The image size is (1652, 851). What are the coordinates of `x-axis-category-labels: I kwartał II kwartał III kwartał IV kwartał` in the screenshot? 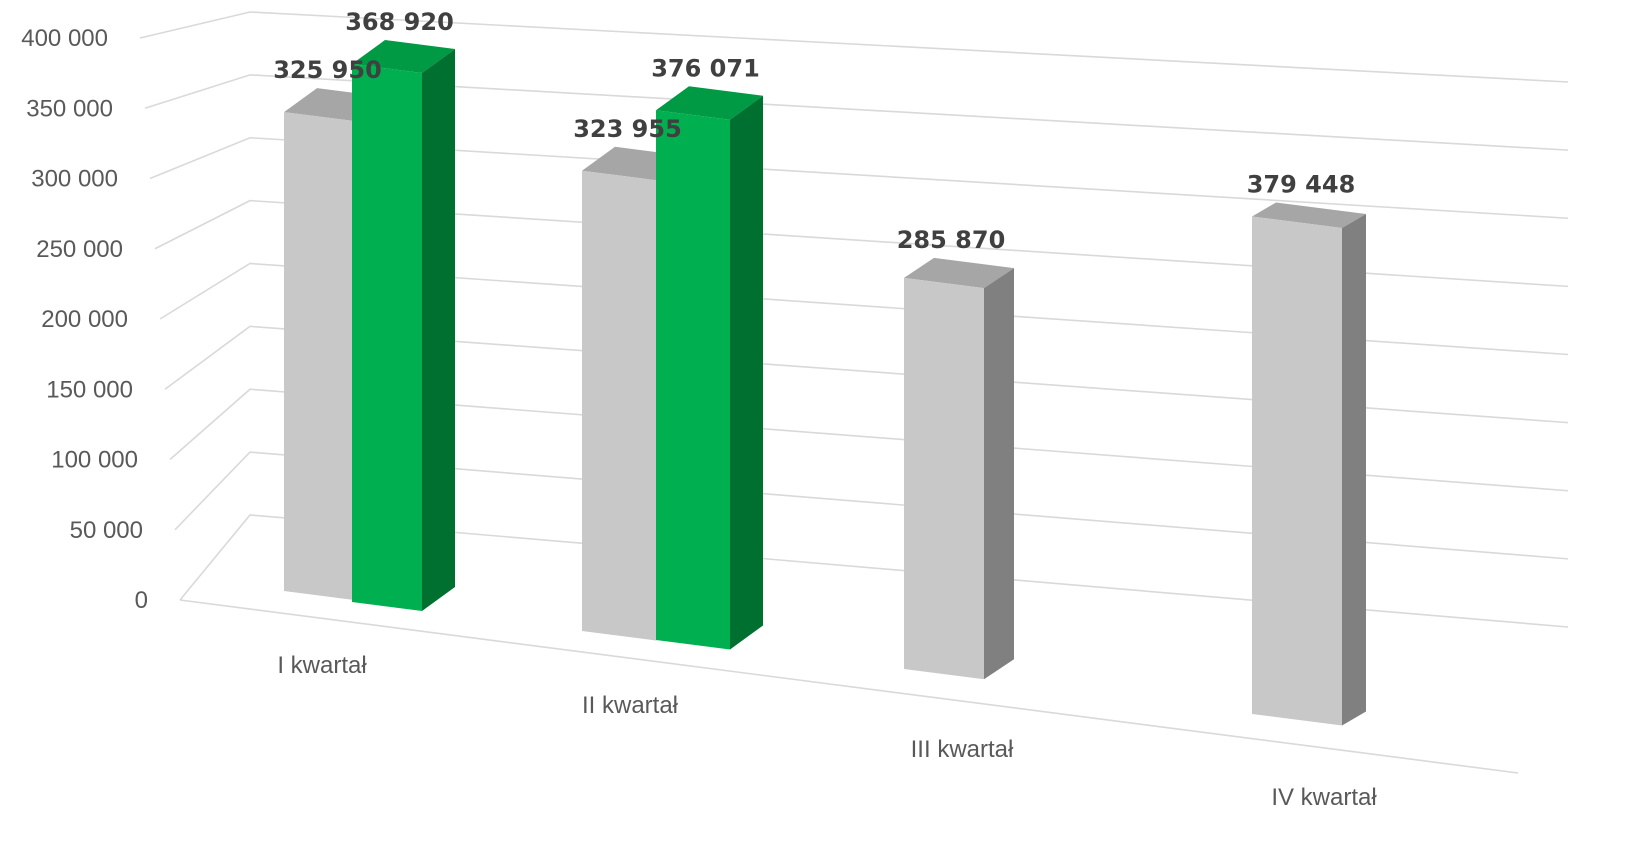 It's located at (827, 731).